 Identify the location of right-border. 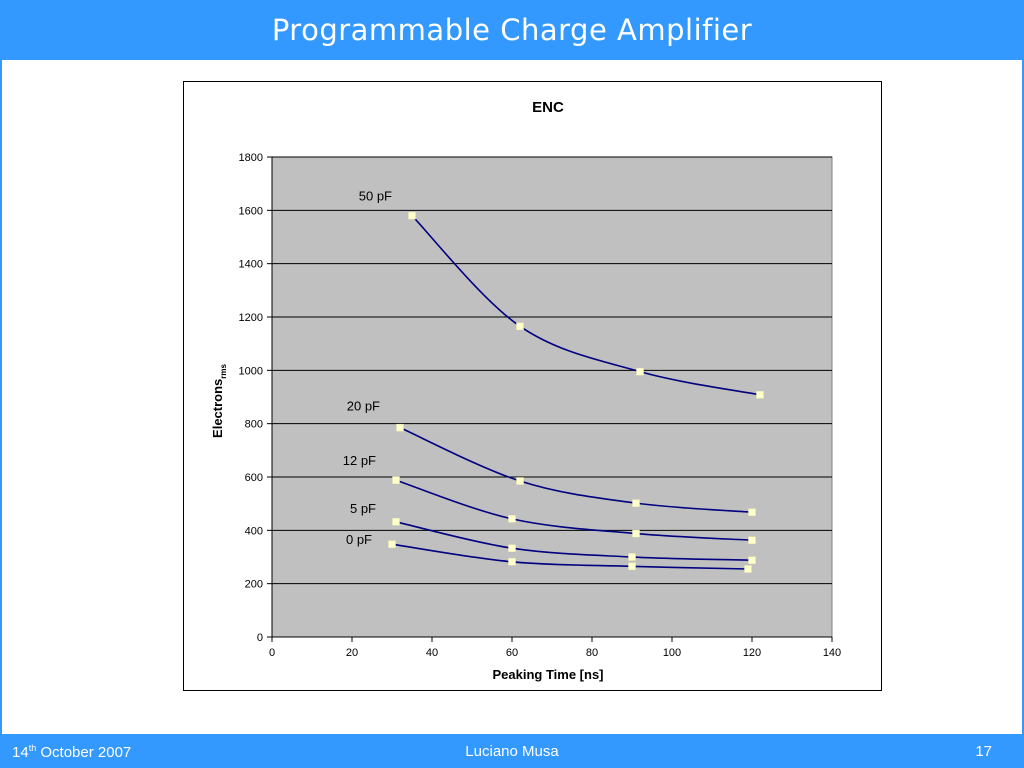
(1023, 397).